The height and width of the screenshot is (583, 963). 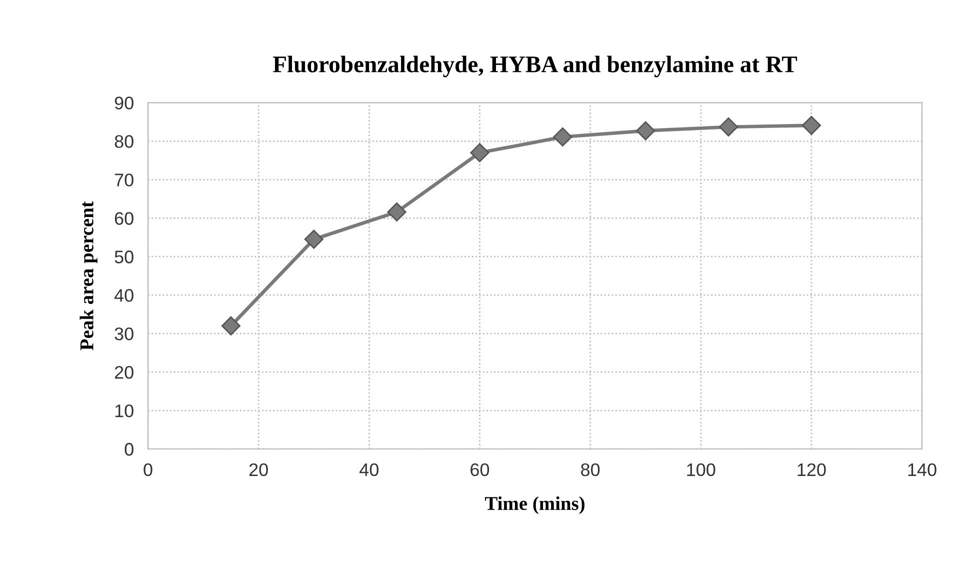 What do you see at coordinates (480, 469) in the screenshot?
I see `x-tick-label: 60` at bounding box center [480, 469].